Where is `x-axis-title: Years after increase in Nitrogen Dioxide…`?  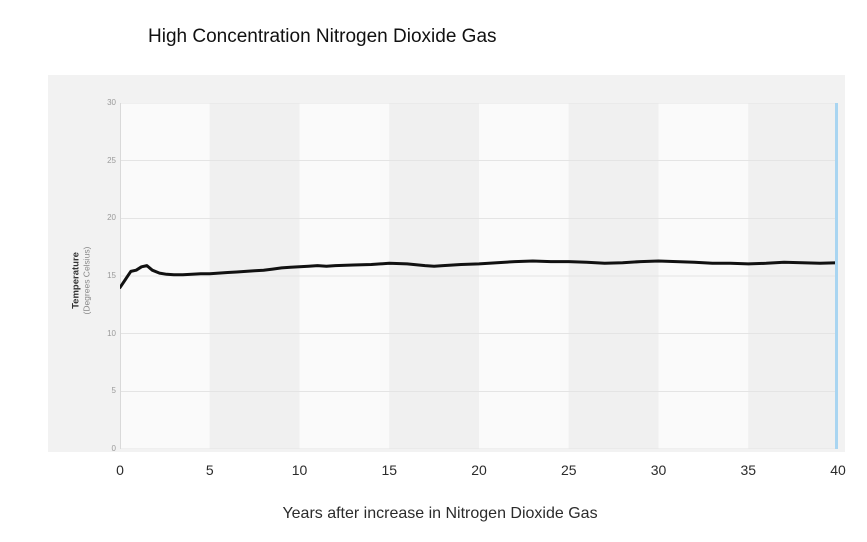 x-axis-title: Years after increase in Nitrogen Dioxide… is located at coordinates (440, 513).